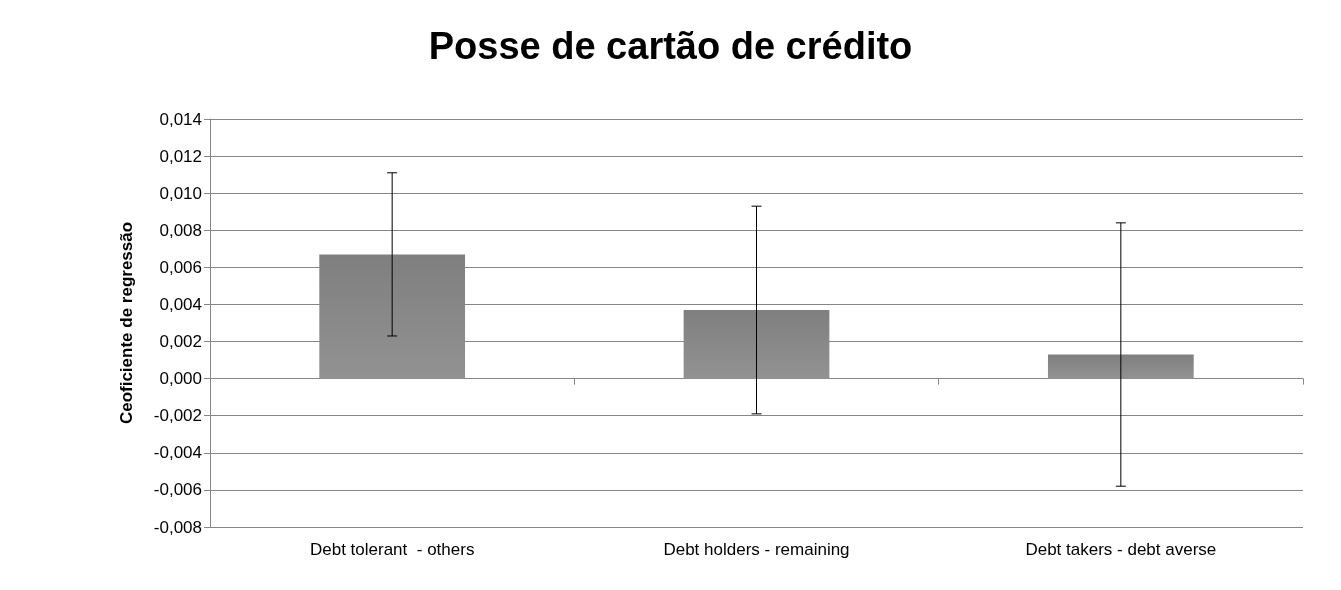 This screenshot has height=590, width=1341. Describe the element at coordinates (180, 193) in the screenshot. I see `y-tick-label: 0,010` at that location.